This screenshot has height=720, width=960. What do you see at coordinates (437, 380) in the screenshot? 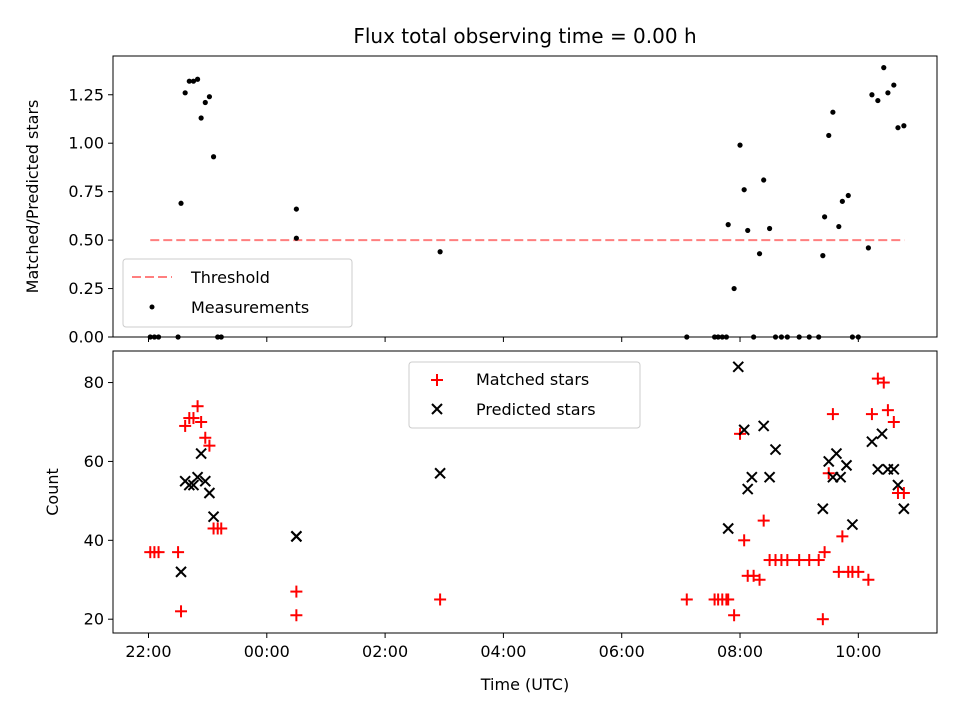
I see `legend-plus-marker` at bounding box center [437, 380].